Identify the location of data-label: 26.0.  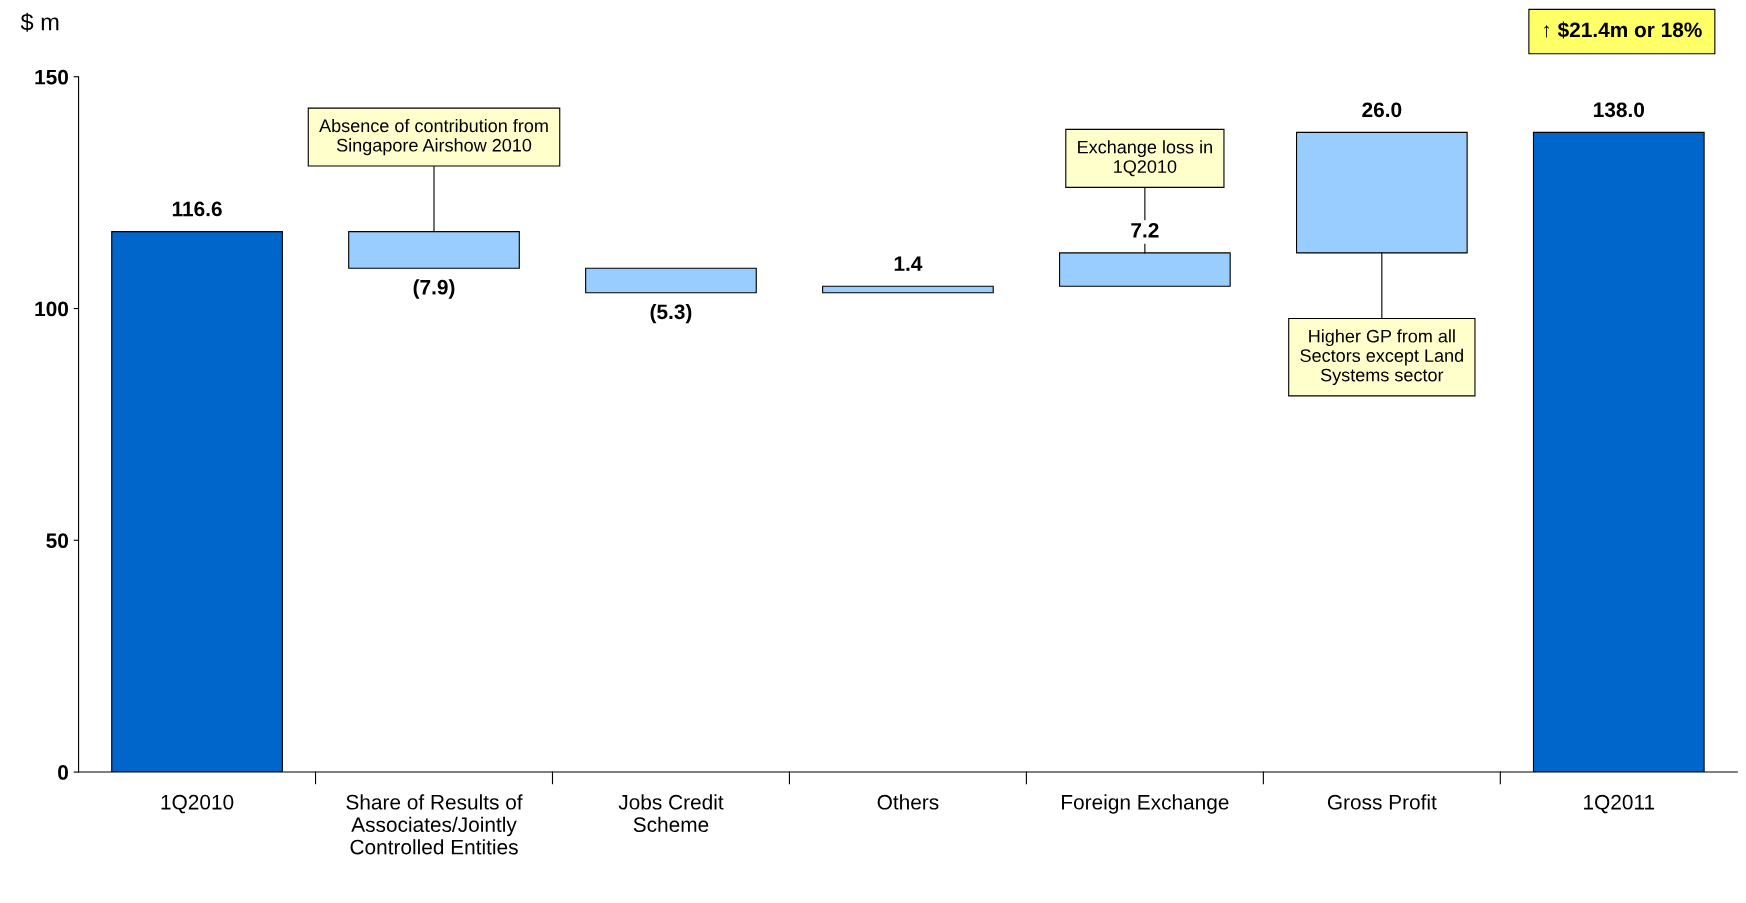
(1382, 110).